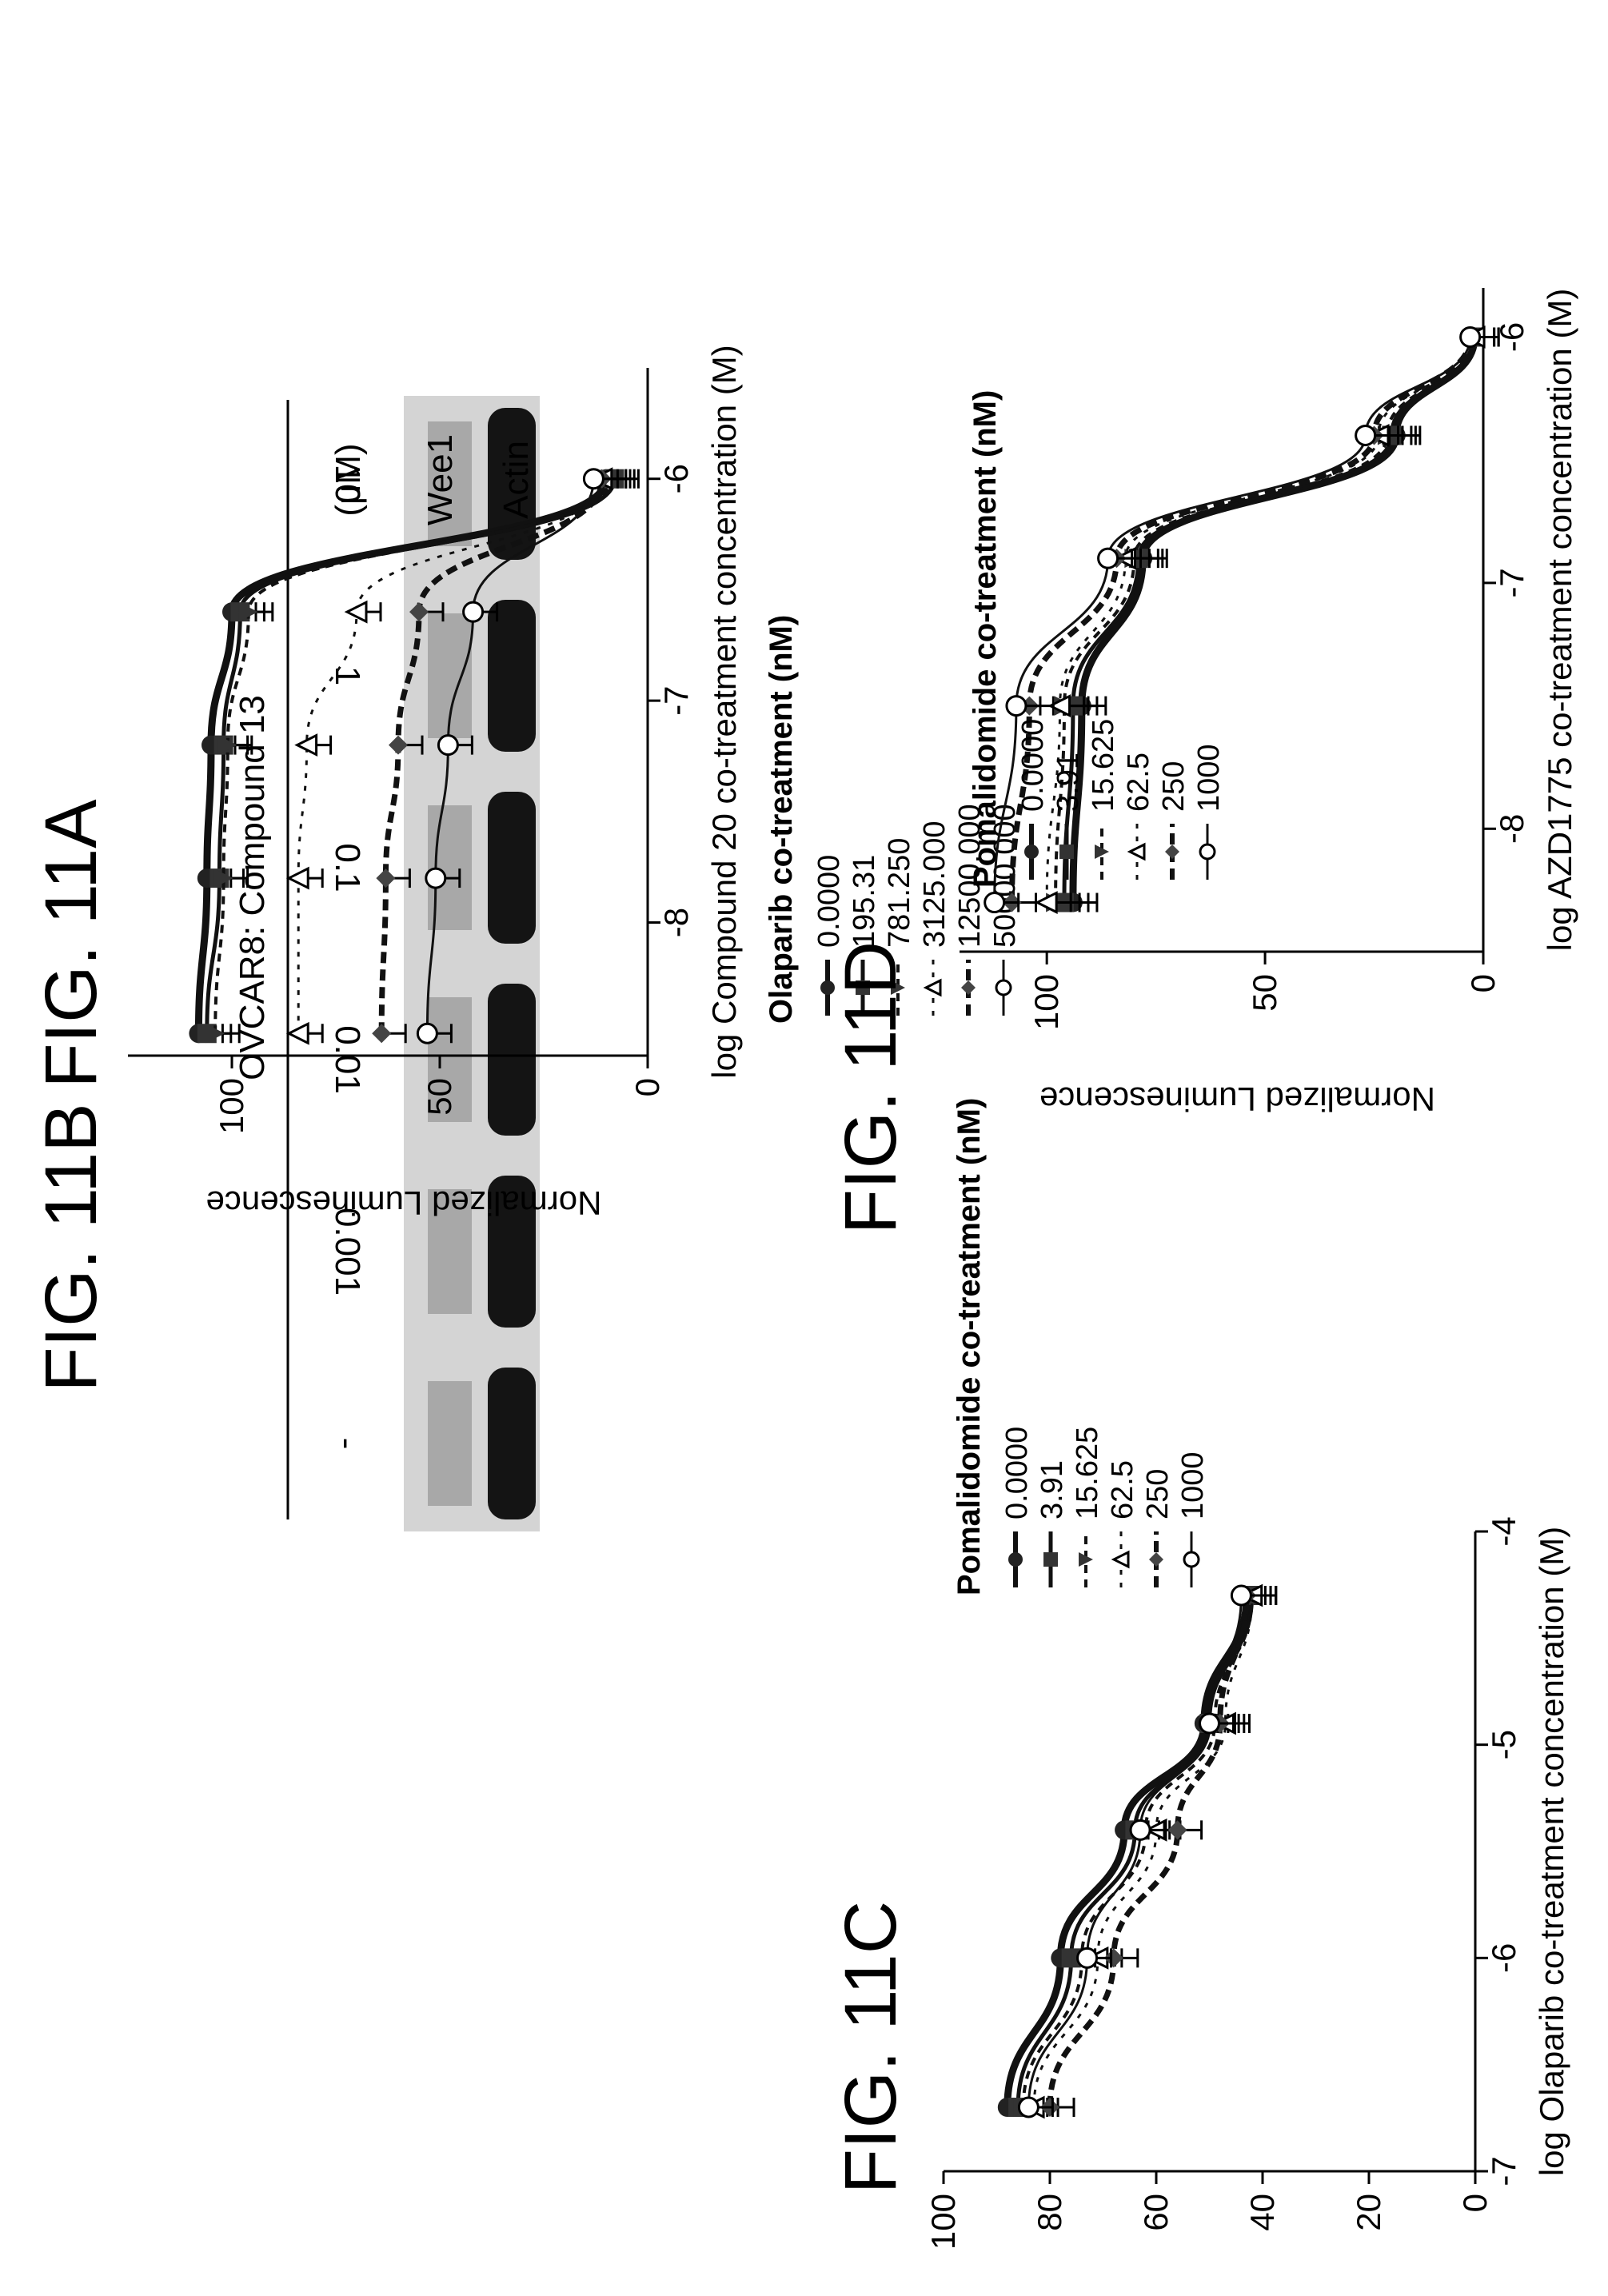 Image resolution: width=1608 pixels, height=2296 pixels. Describe the element at coordinates (935, 885) in the screenshot. I see `legend-label-3: 3125.000` at that location.